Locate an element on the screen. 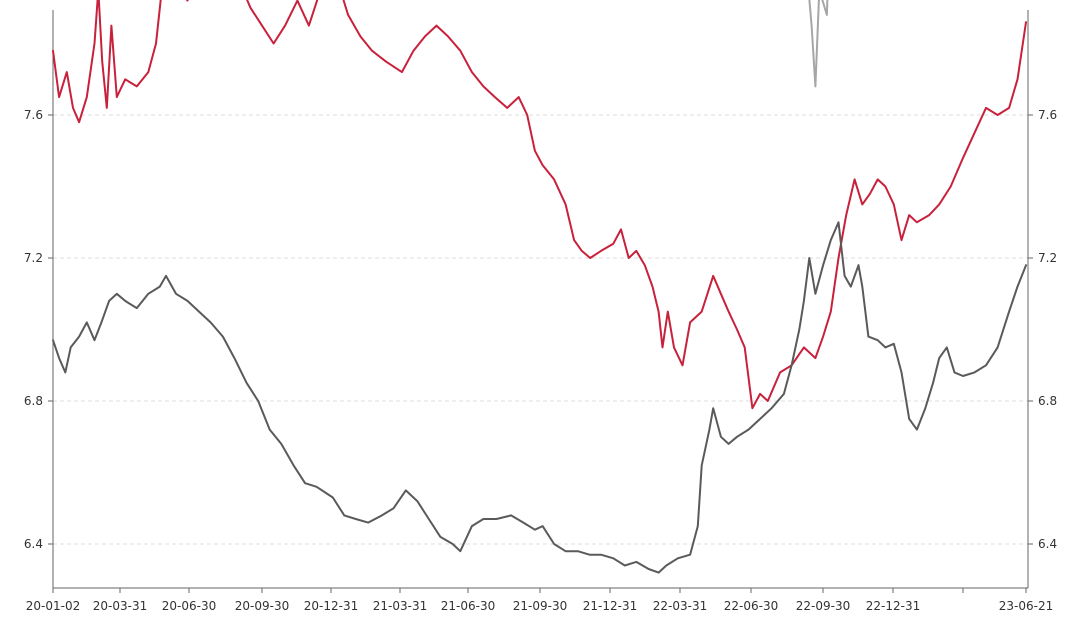 The image size is (1080, 625). x-tick-label: 22-12-31 is located at coordinates (893, 606).